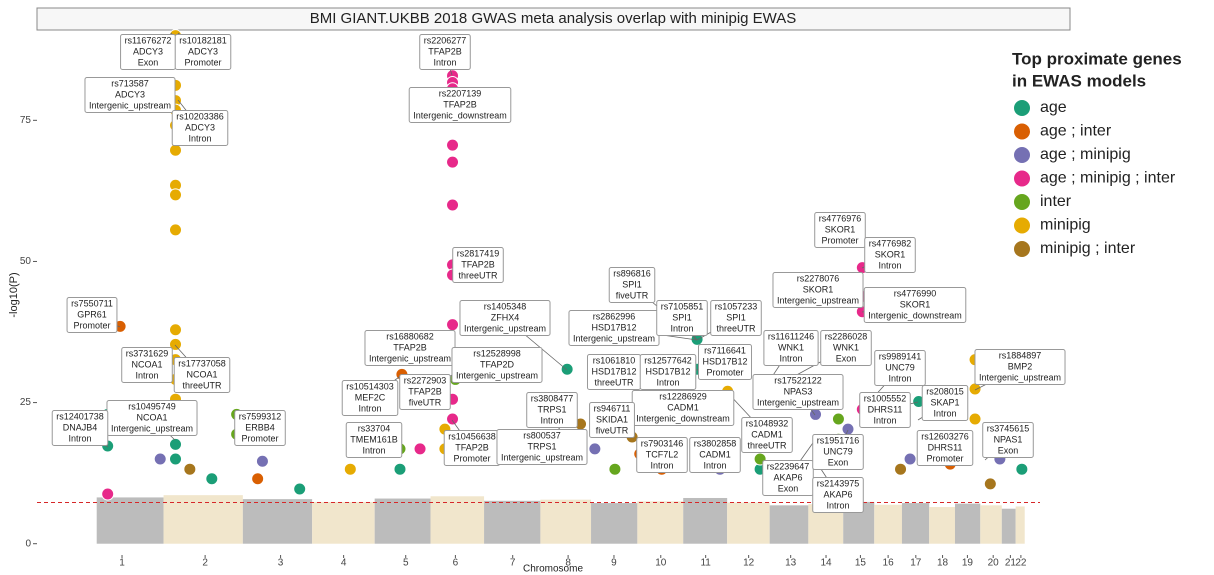  What do you see at coordinates (203, 40) in the screenshot?
I see `annotation-text: rs10182181` at bounding box center [203, 40].